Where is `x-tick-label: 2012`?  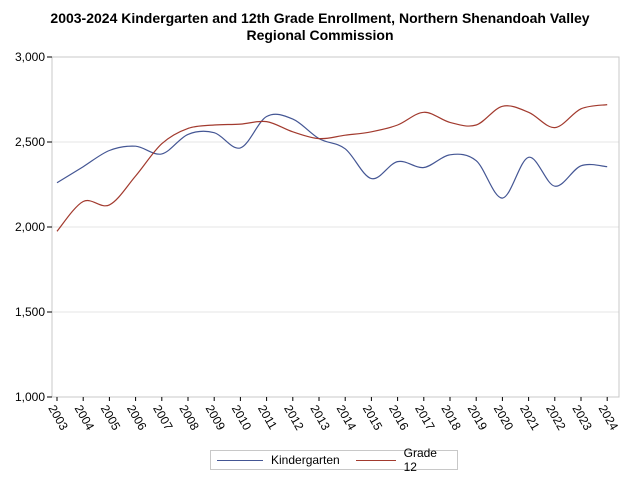
x-tick-label: 2012 is located at coordinates (294, 418).